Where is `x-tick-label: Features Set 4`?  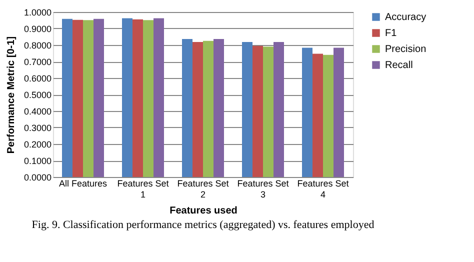 x-tick-label: Features Set 4 is located at coordinates (323, 189).